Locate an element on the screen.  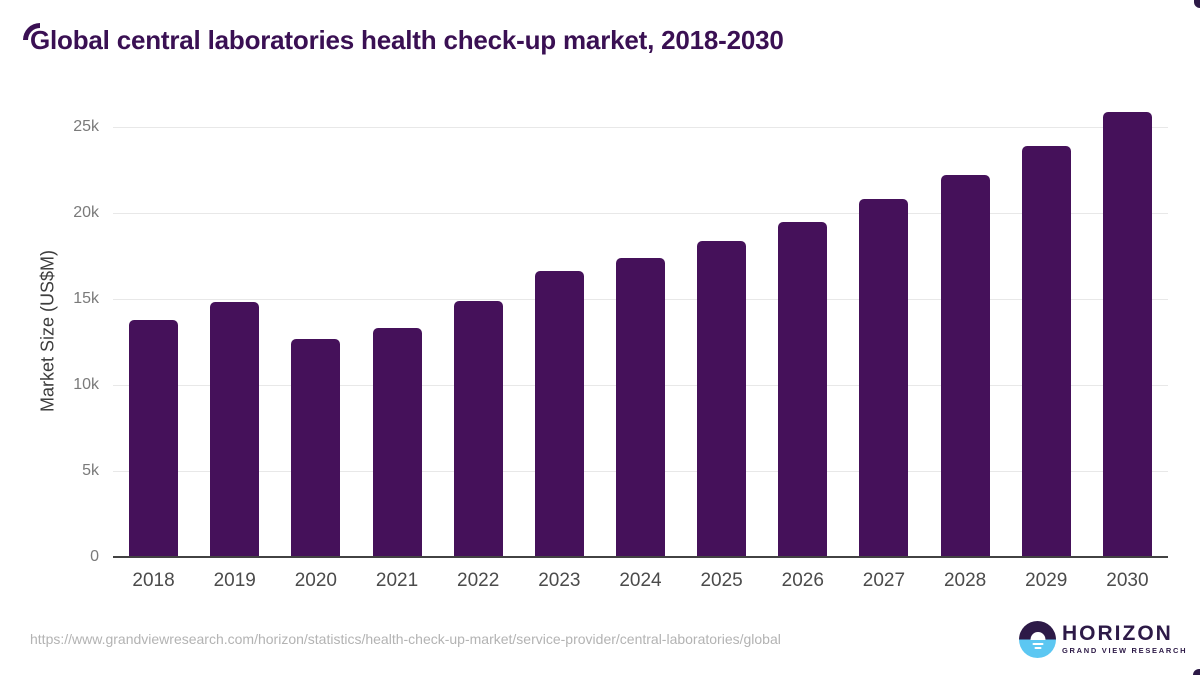
bar-2019 is located at coordinates (235, 429).